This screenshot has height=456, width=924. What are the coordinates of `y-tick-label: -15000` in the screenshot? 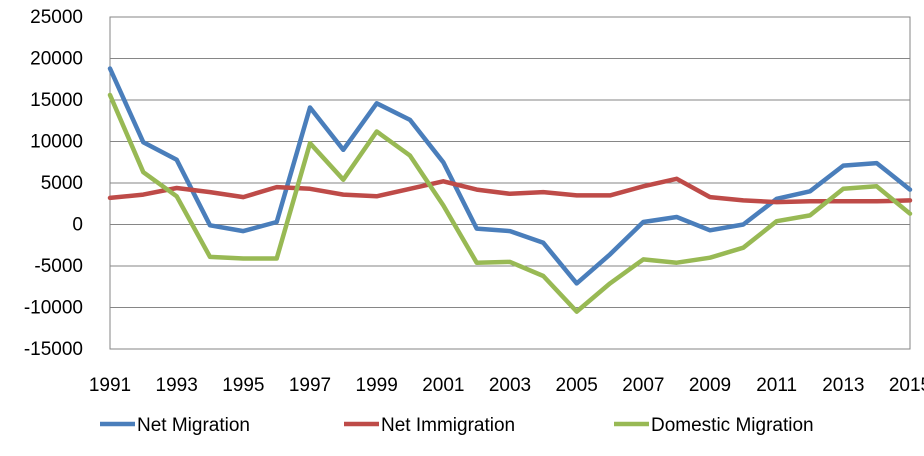 It's located at (53, 349).